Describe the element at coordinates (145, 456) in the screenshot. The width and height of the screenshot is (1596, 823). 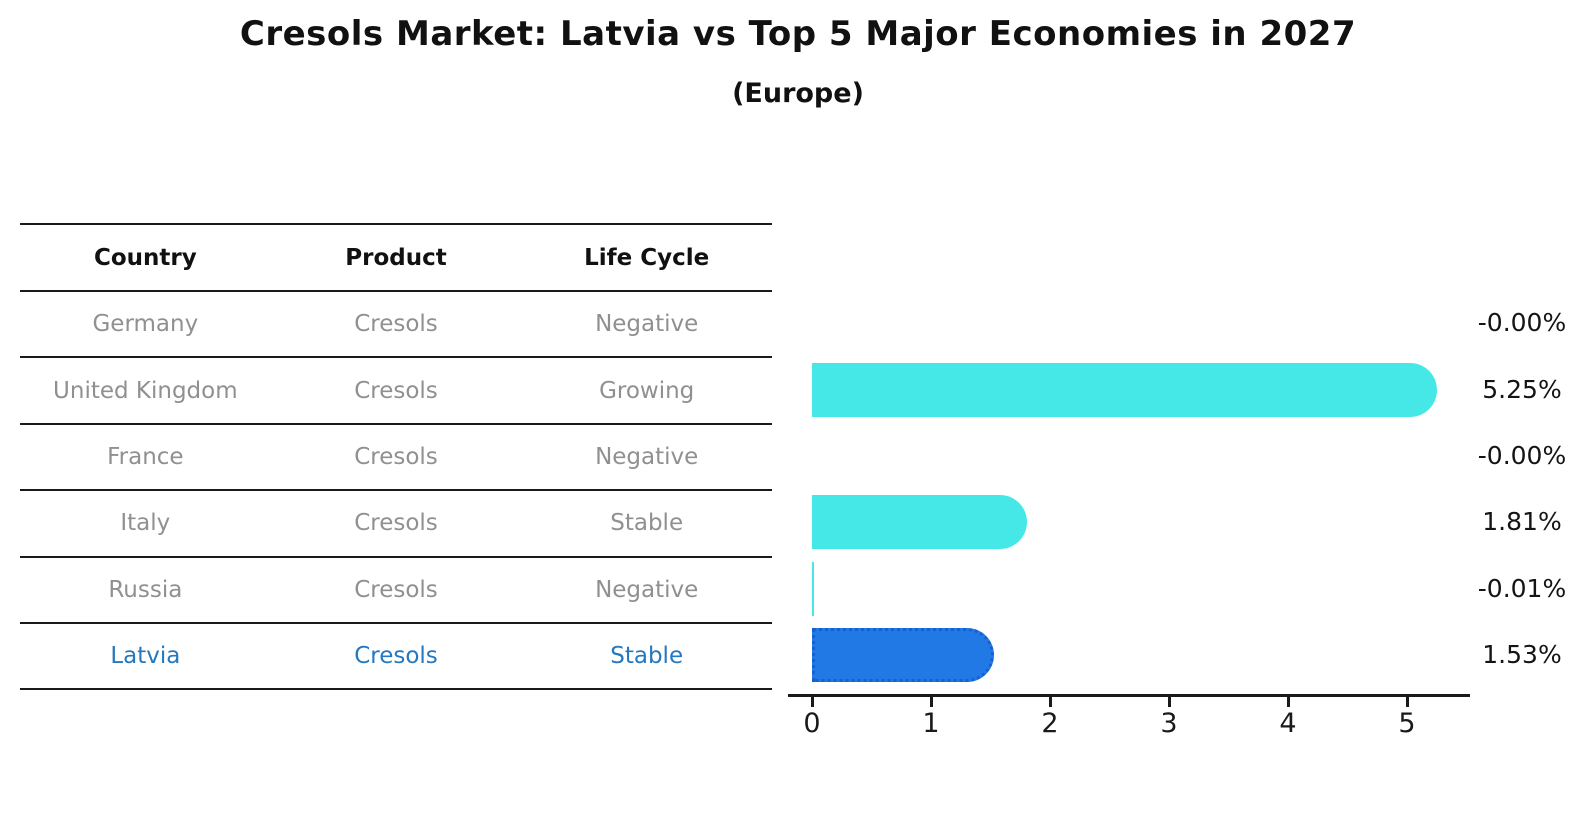
I see `country-cell: France` at that location.